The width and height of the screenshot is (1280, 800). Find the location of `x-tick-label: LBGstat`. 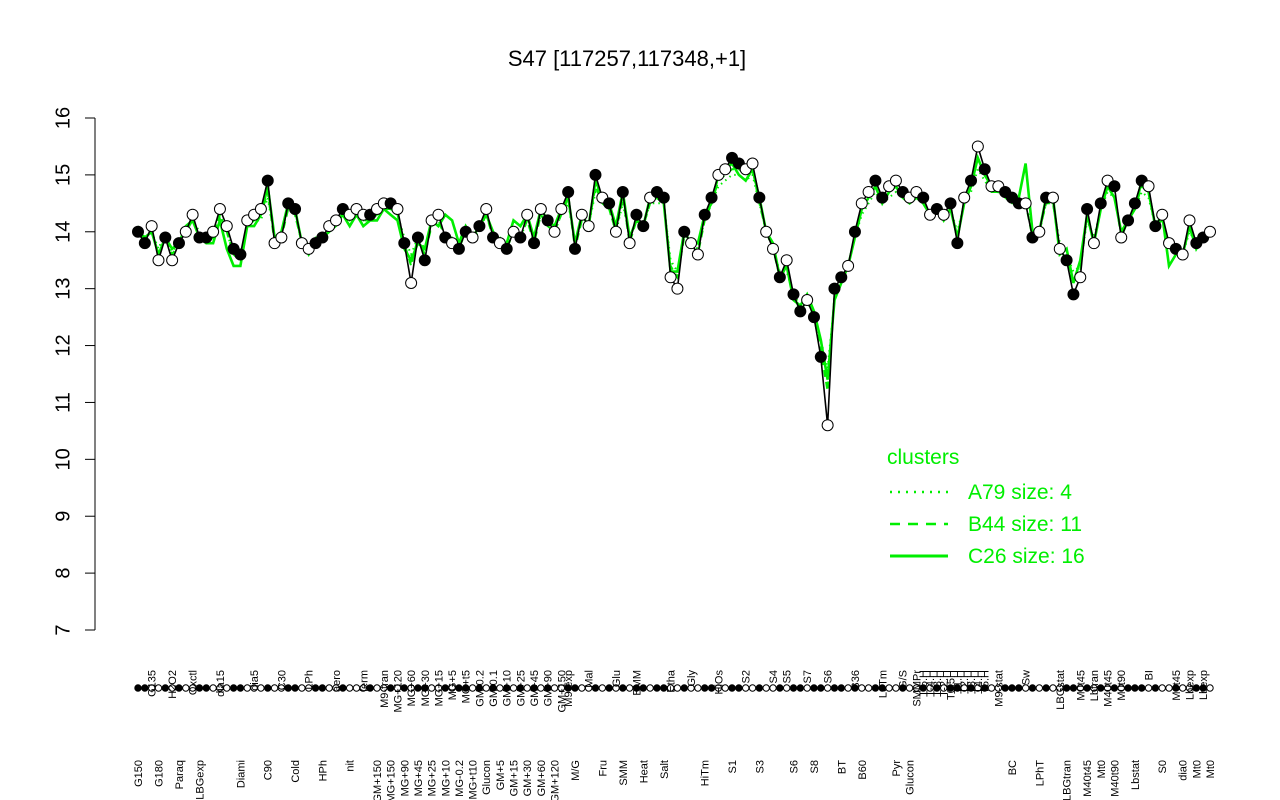

x-tick-label: LBGstat is located at coordinates (1061, 690).